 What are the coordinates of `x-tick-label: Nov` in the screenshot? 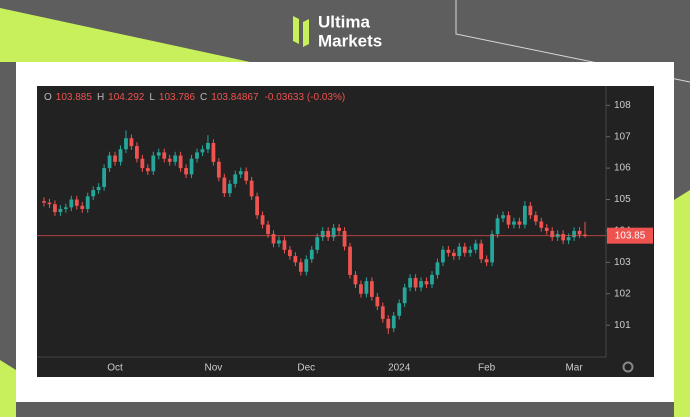 It's located at (214, 368).